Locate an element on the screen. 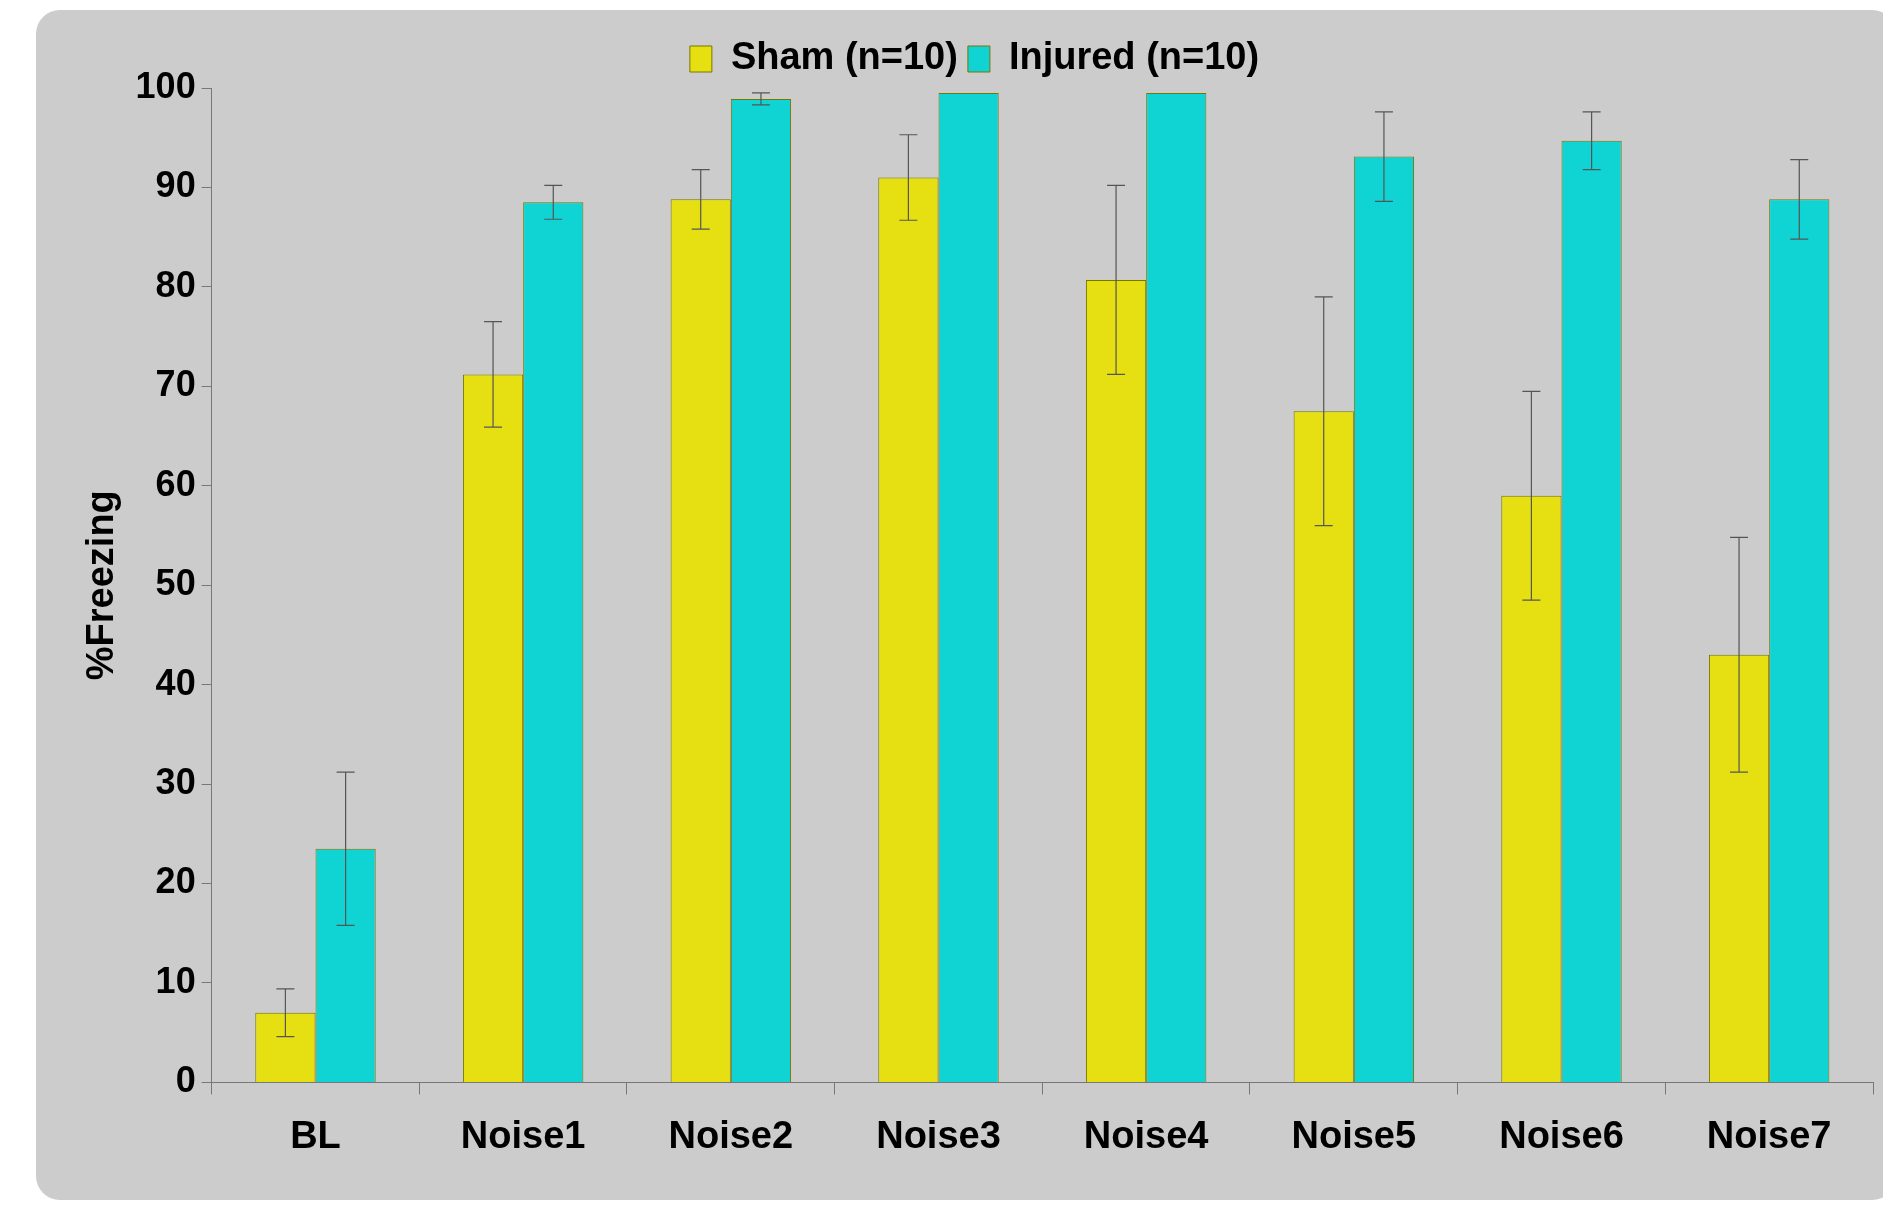 The image size is (1883, 1205). x-tick-label: Noise4 is located at coordinates (1146, 1134).